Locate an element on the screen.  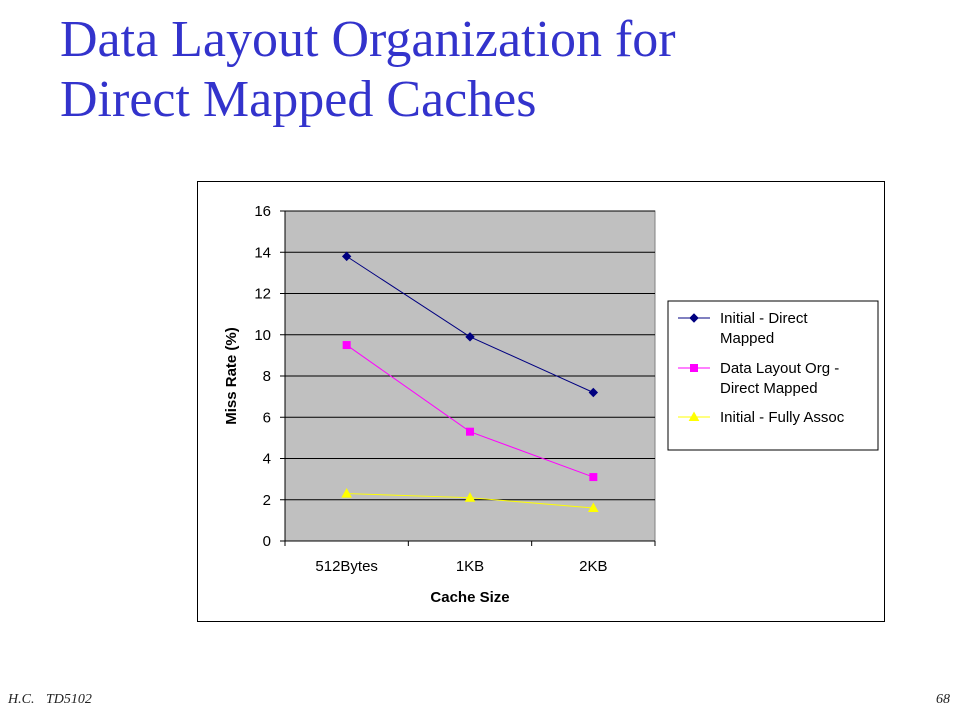
y-tick-label: 2 is located at coordinates (267, 500).